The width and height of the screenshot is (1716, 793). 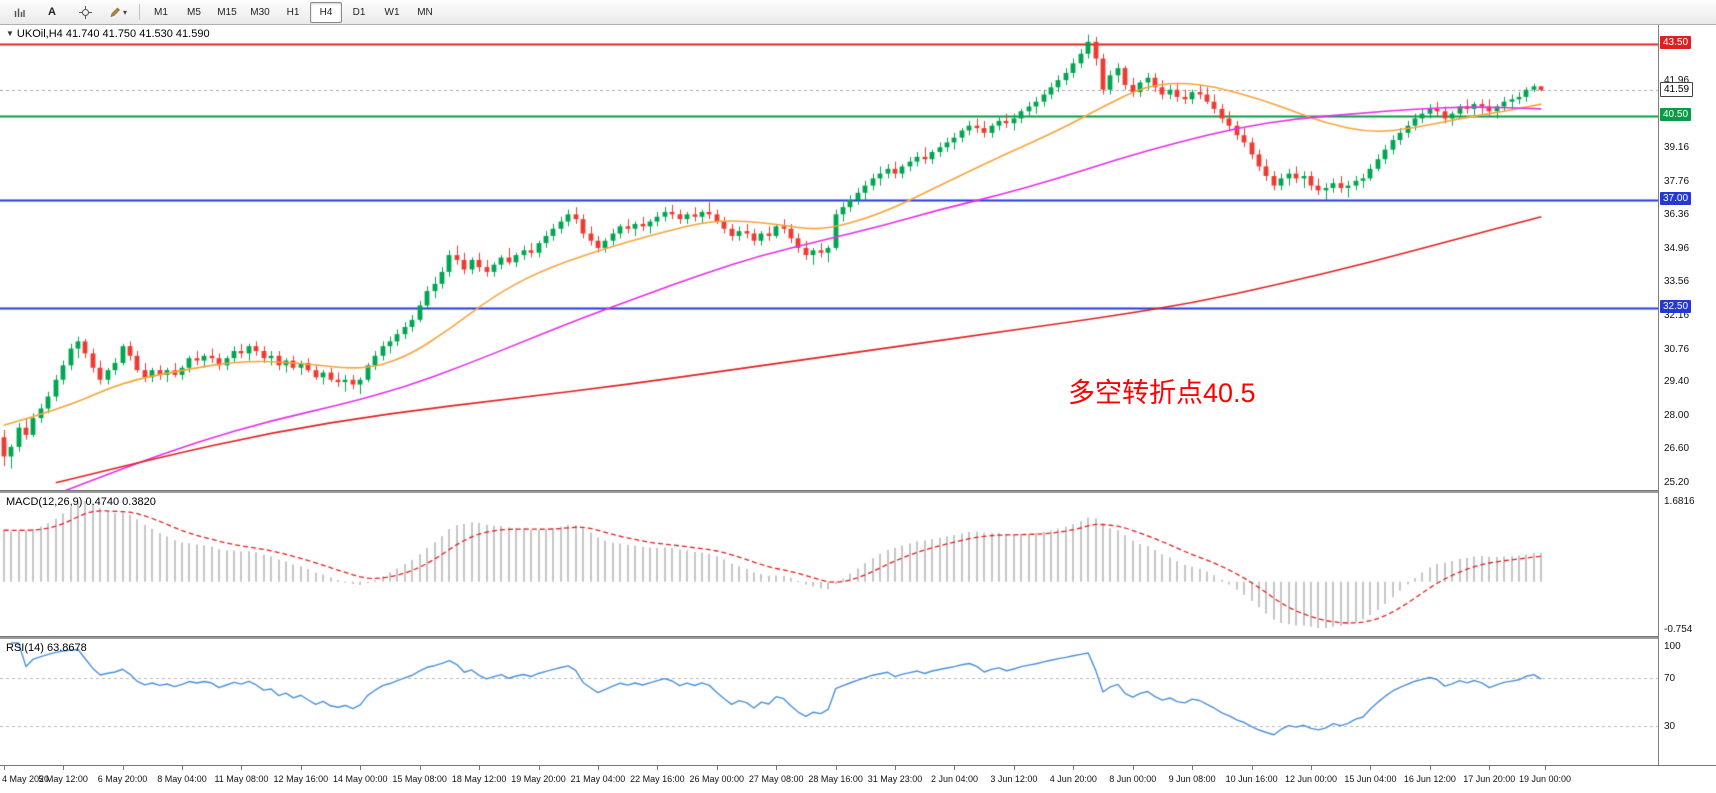 What do you see at coordinates (1677, 315) in the screenshot?
I see `price-tick-label: 32.16` at bounding box center [1677, 315].